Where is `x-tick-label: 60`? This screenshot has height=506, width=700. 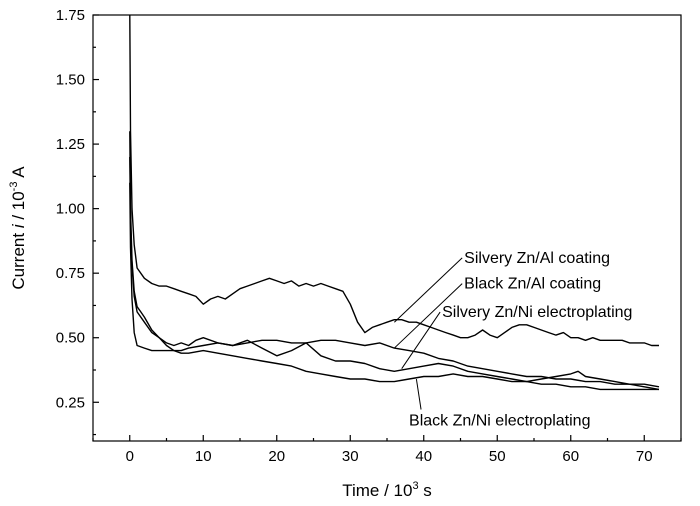
x-tick-label: 60 is located at coordinates (570, 456).